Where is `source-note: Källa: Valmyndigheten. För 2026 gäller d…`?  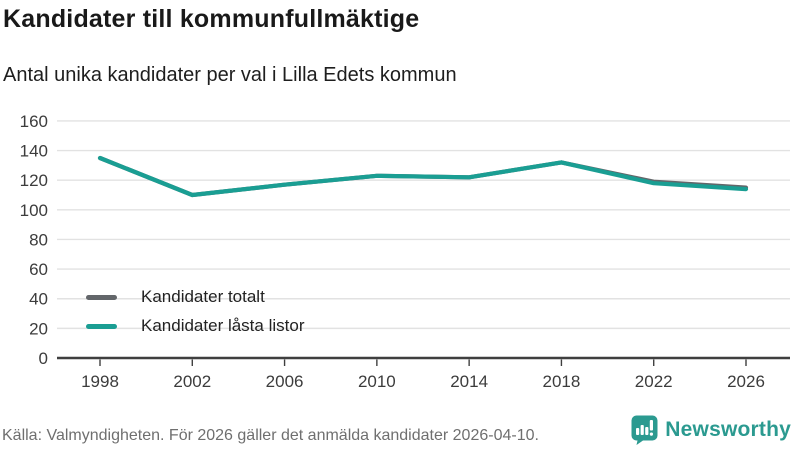
source-note: Källa: Valmyndigheten. För 2026 gäller d… is located at coordinates (270, 435).